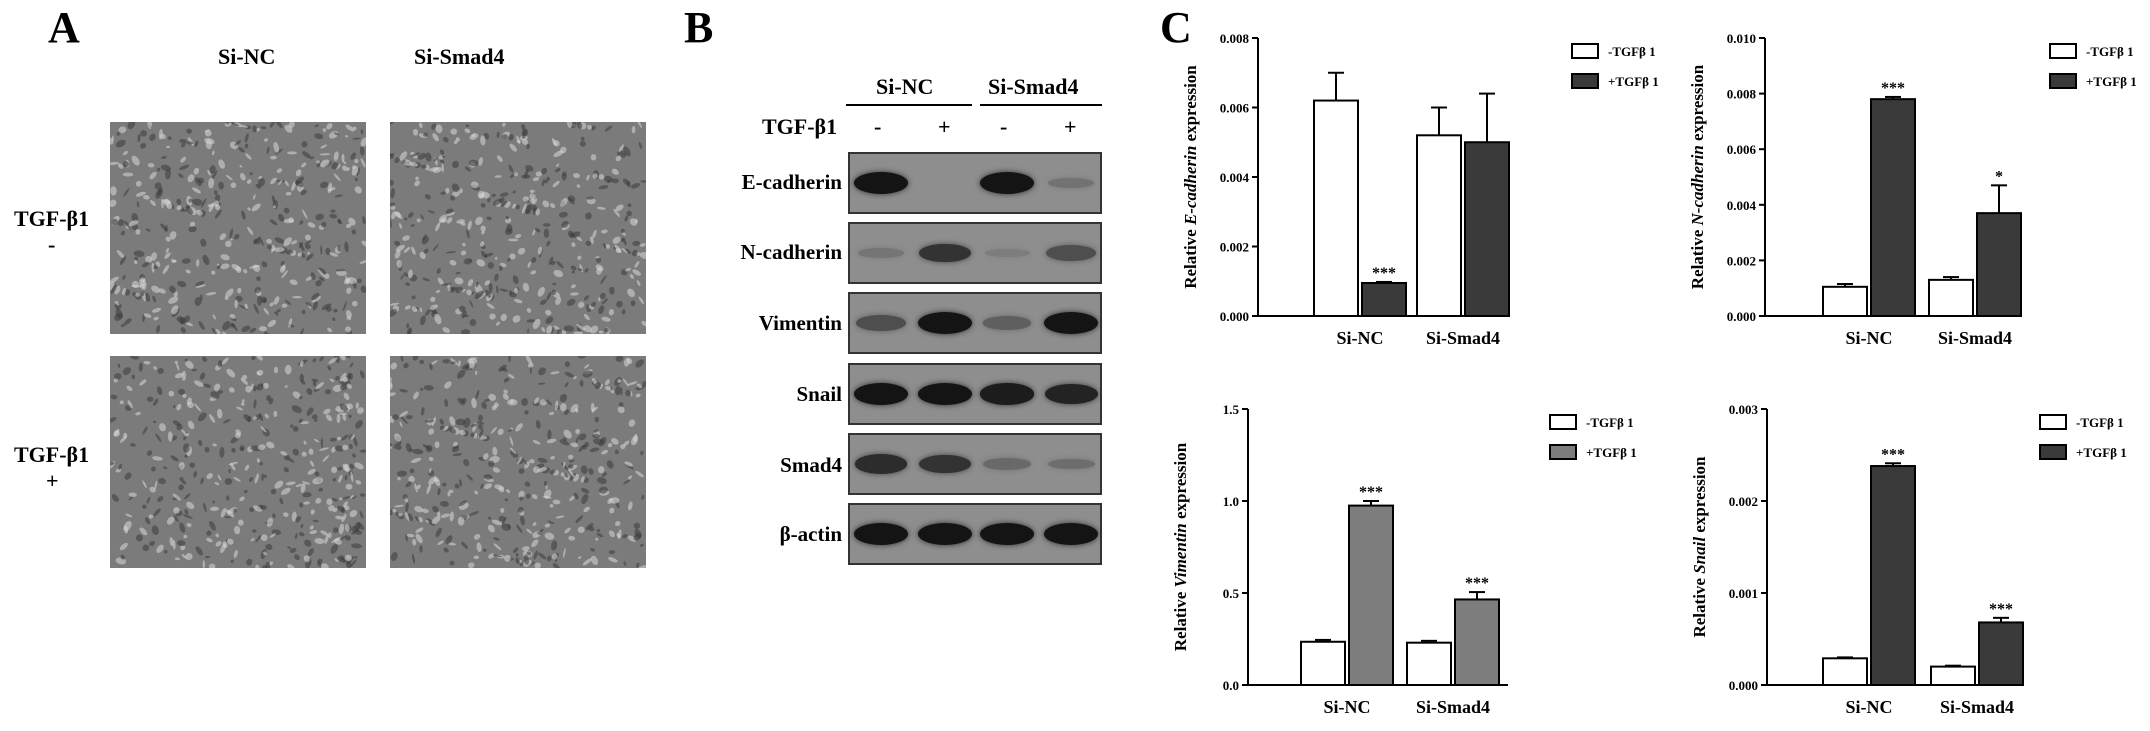 Image resolution: width=2150 pixels, height=731 pixels. Describe the element at coordinates (791, 182) in the screenshot. I see `blot-protein-label: E-cadherin` at that location.